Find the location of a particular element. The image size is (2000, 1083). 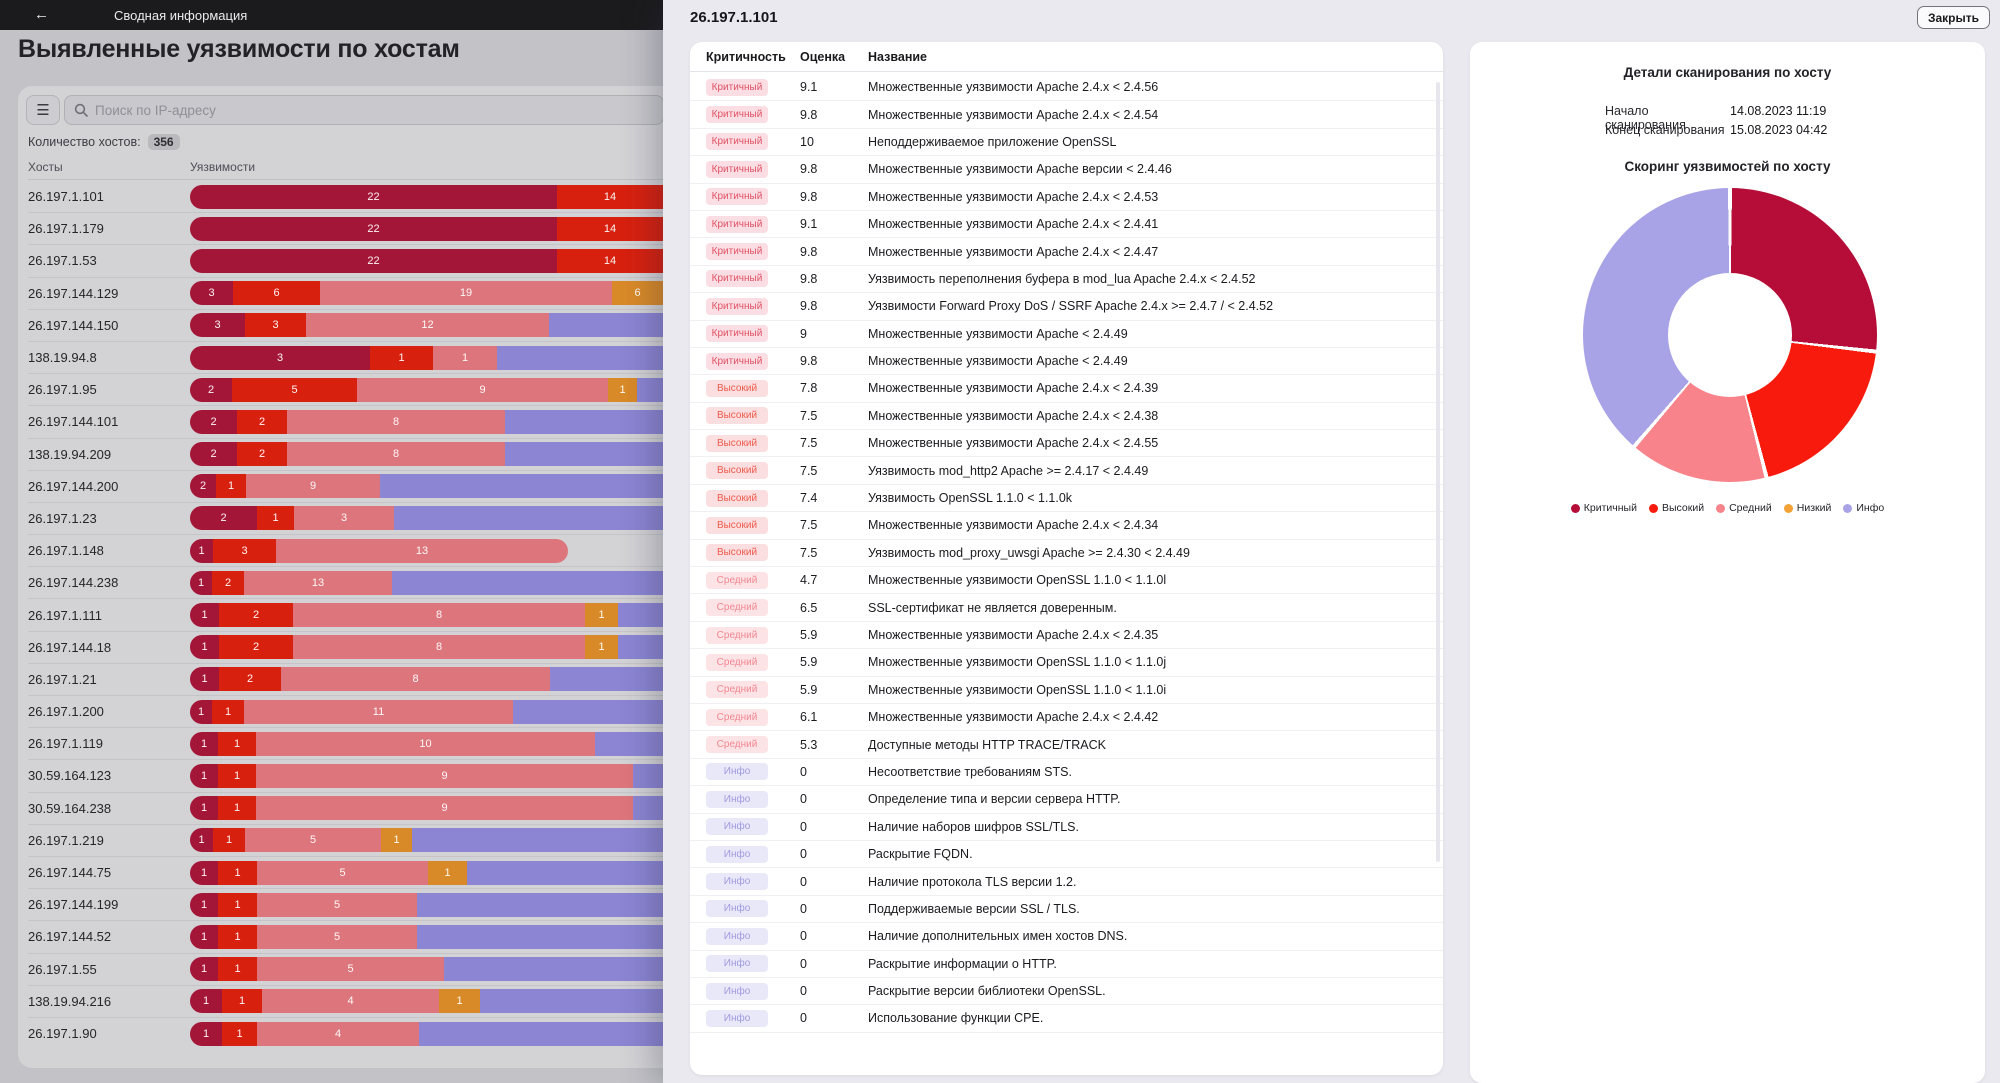

host-vuln-bar: 3 6 19 6 is located at coordinates (426, 293).